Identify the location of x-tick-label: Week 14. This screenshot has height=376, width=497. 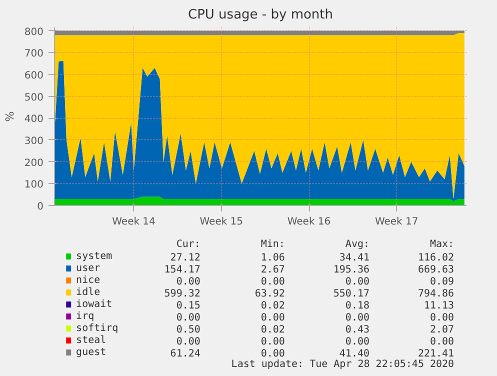
(134, 222).